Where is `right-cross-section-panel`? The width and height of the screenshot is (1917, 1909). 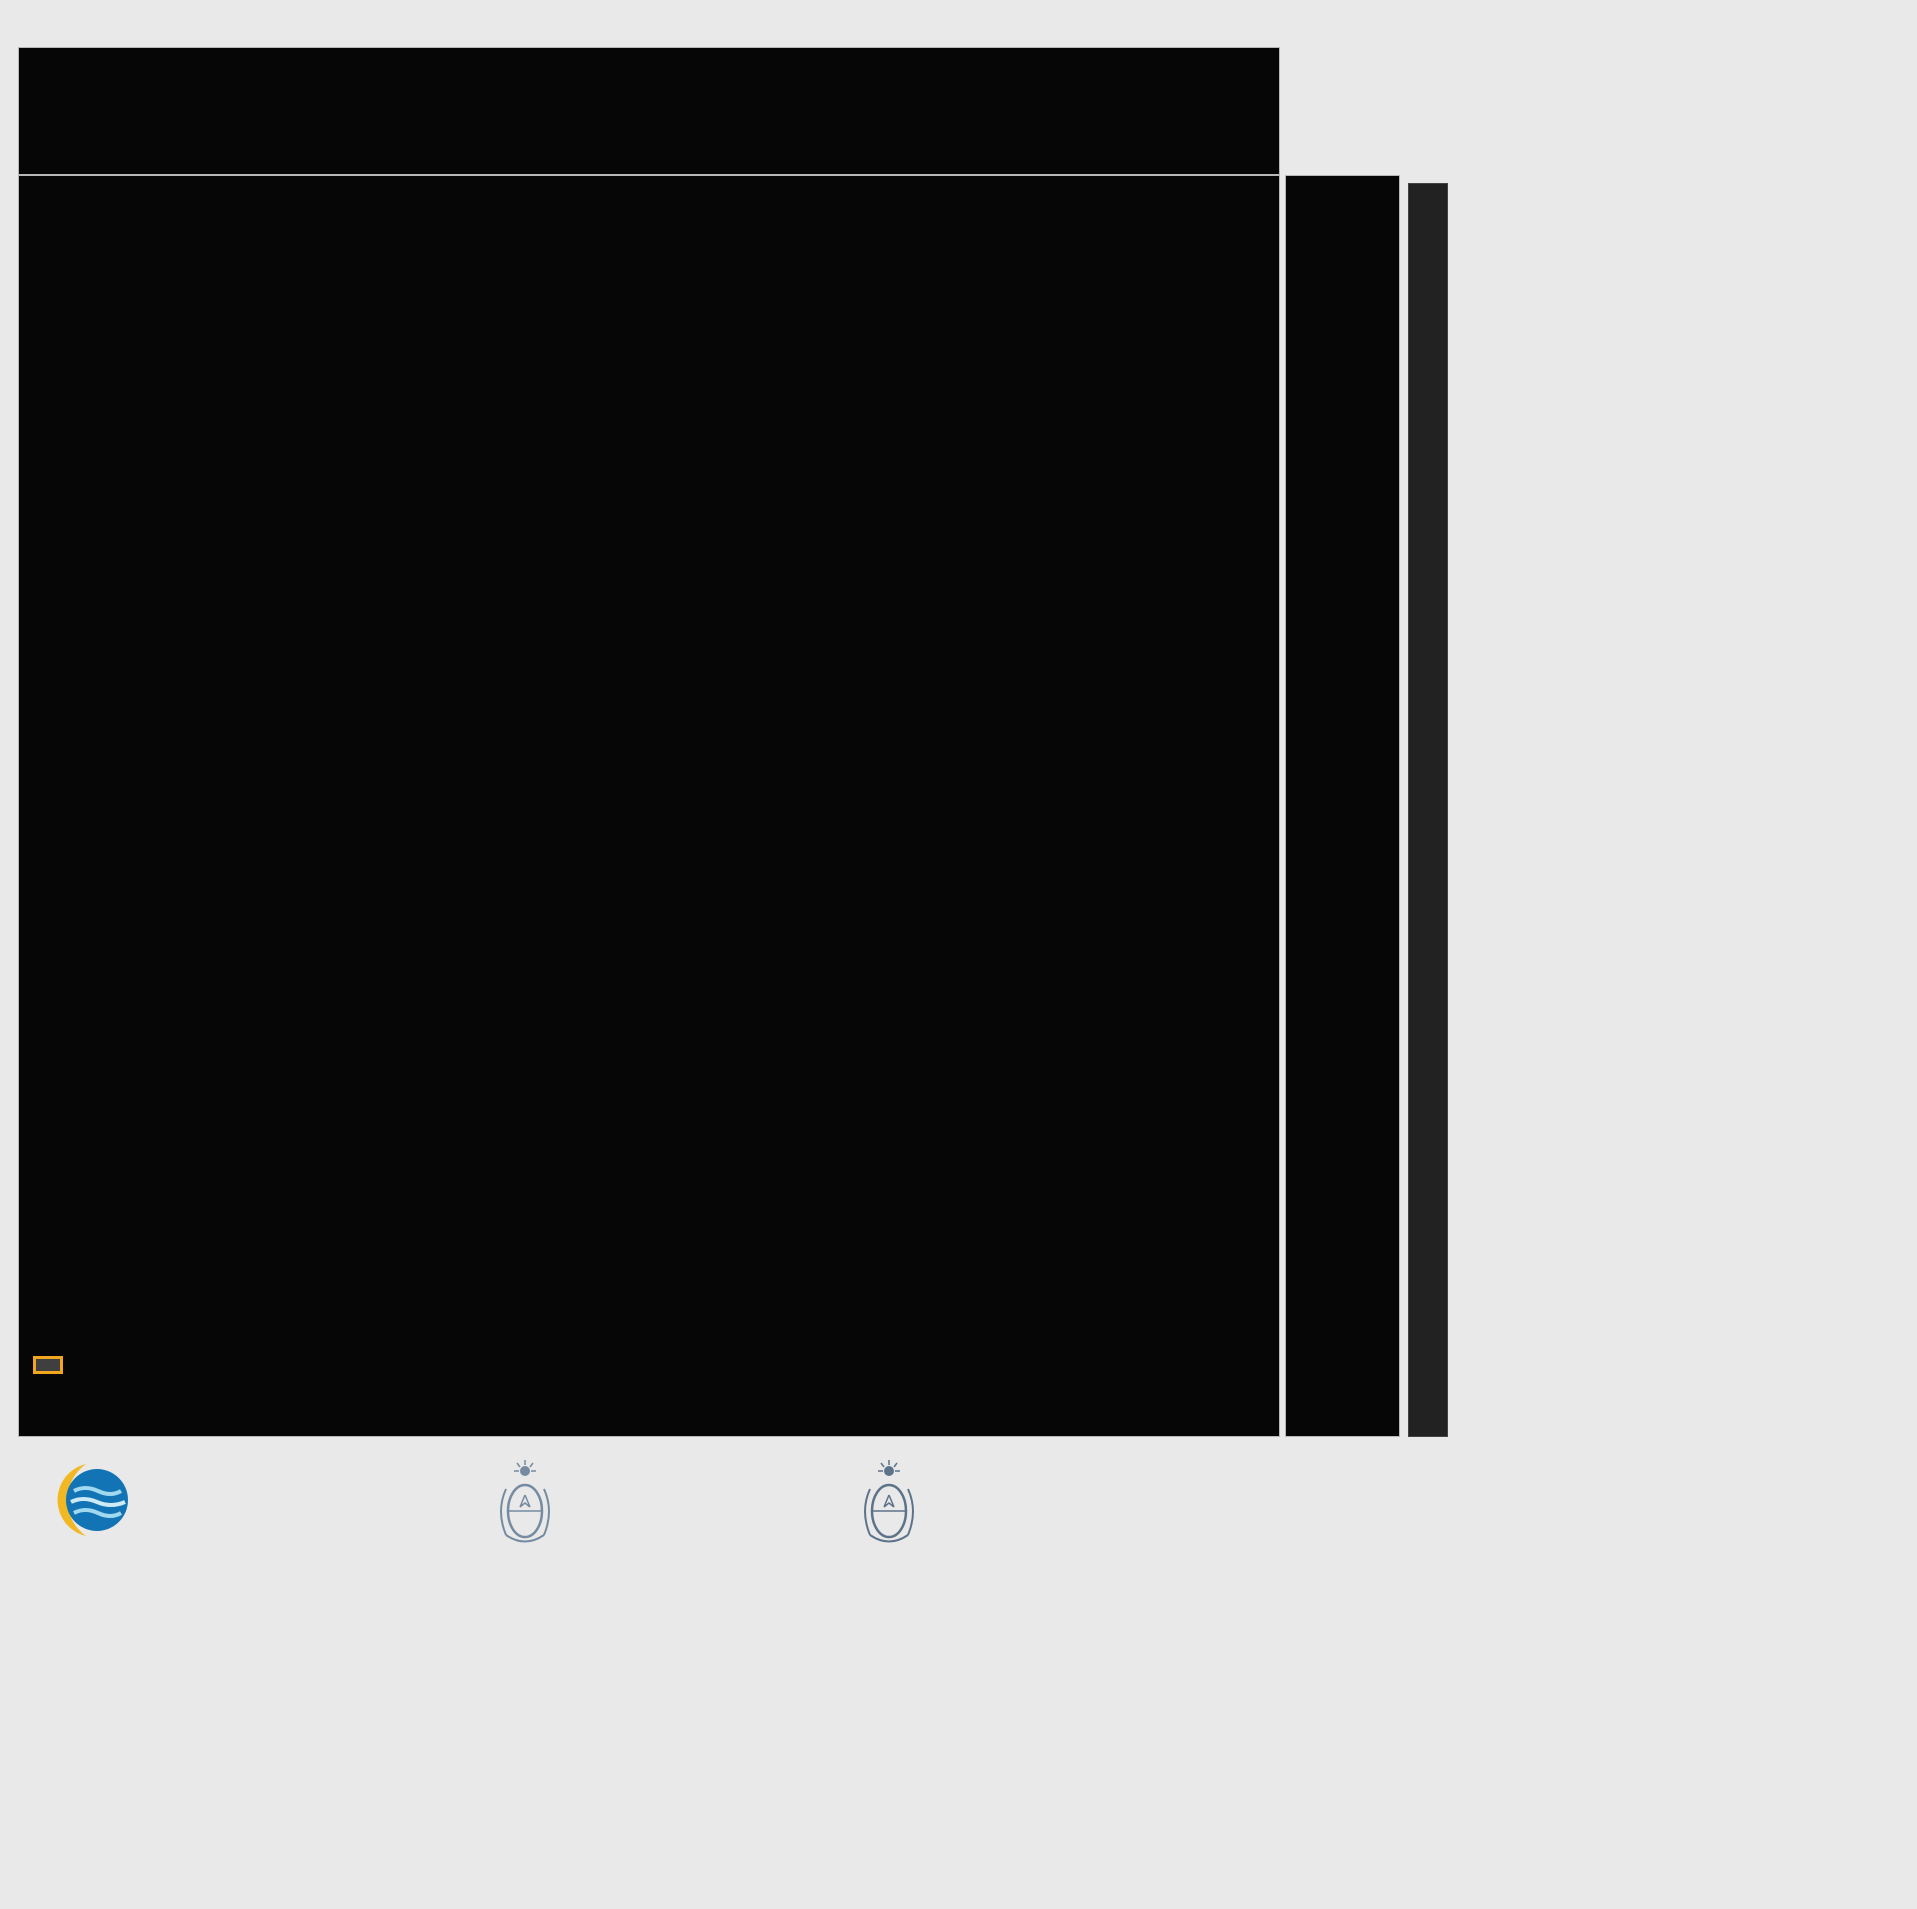 right-cross-section-panel is located at coordinates (1342, 806).